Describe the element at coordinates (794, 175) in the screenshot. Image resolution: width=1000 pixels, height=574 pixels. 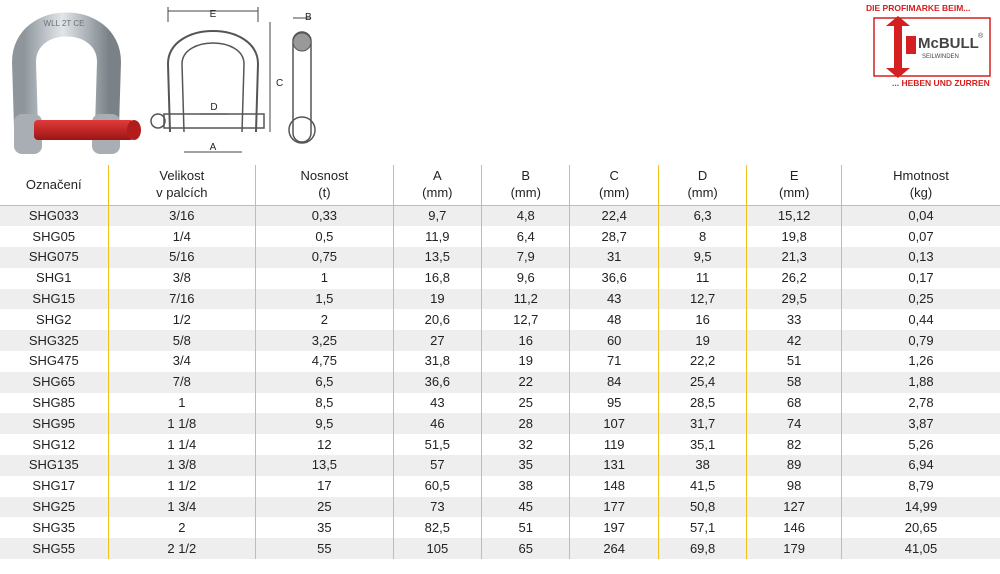
I see `column-header-title: E` at that location.